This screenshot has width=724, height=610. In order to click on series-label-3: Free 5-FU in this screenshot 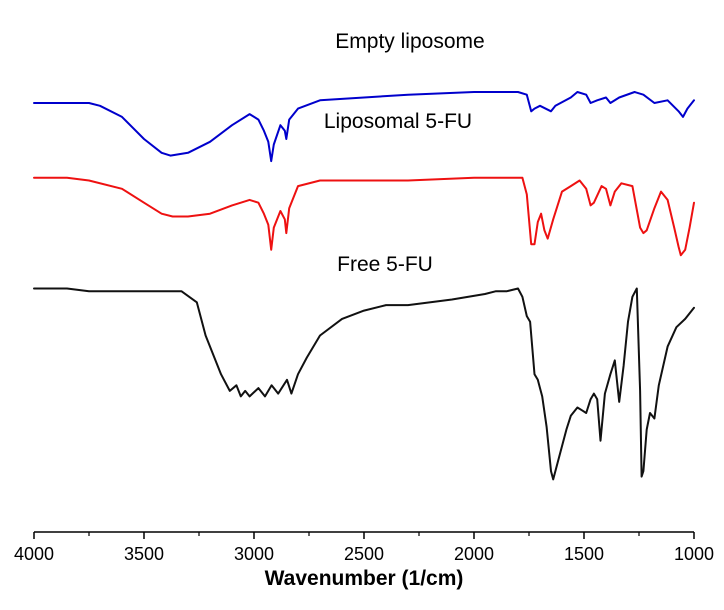, I will do `click(385, 264)`.